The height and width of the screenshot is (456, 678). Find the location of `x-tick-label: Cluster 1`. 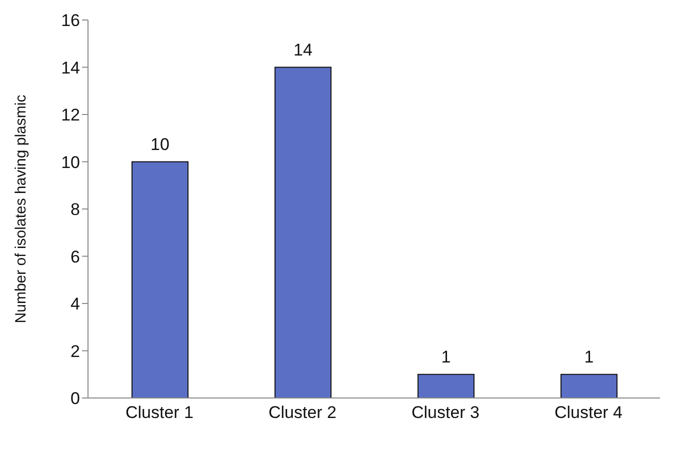

x-tick-label: Cluster 1 is located at coordinates (159, 412).